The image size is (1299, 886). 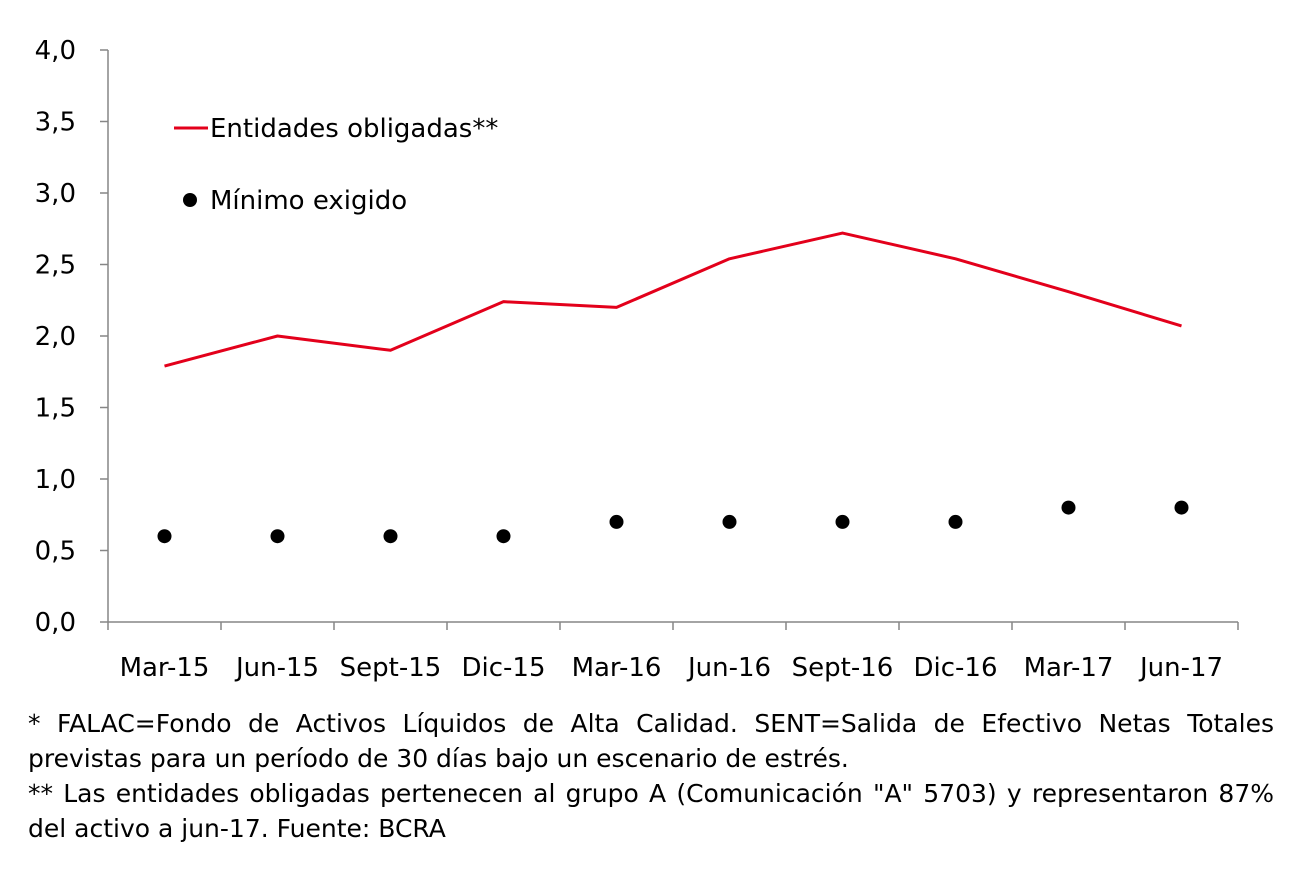 What do you see at coordinates (503, 668) in the screenshot?
I see `x-tick-label: Dic-15` at bounding box center [503, 668].